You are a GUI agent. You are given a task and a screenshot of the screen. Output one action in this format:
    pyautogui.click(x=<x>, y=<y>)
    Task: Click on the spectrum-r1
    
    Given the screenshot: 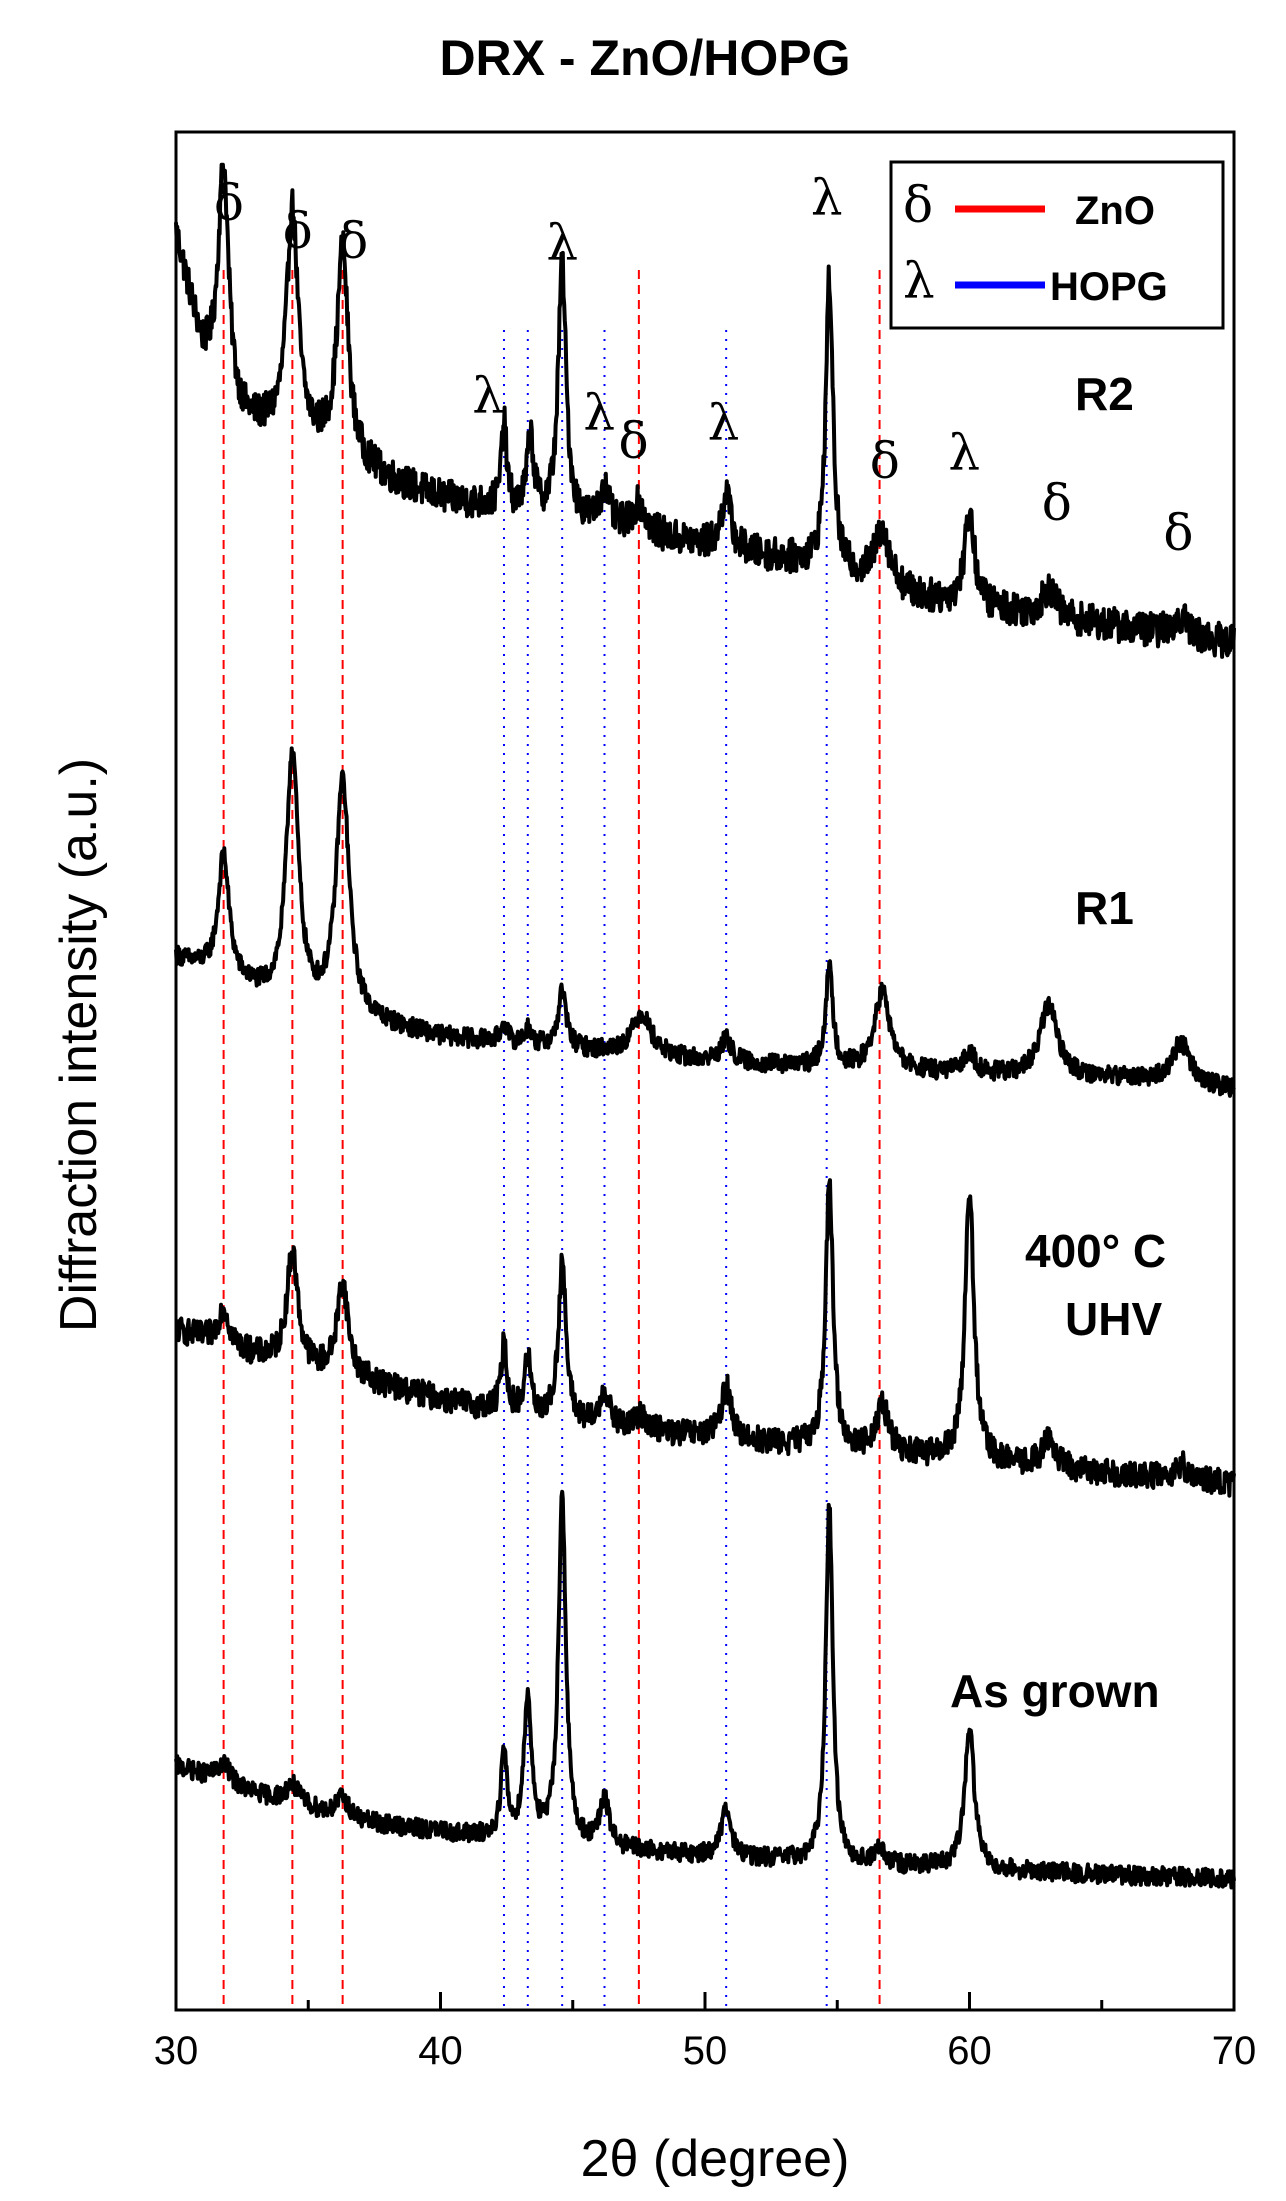 What is the action you would take?
    pyautogui.click(x=705, y=922)
    